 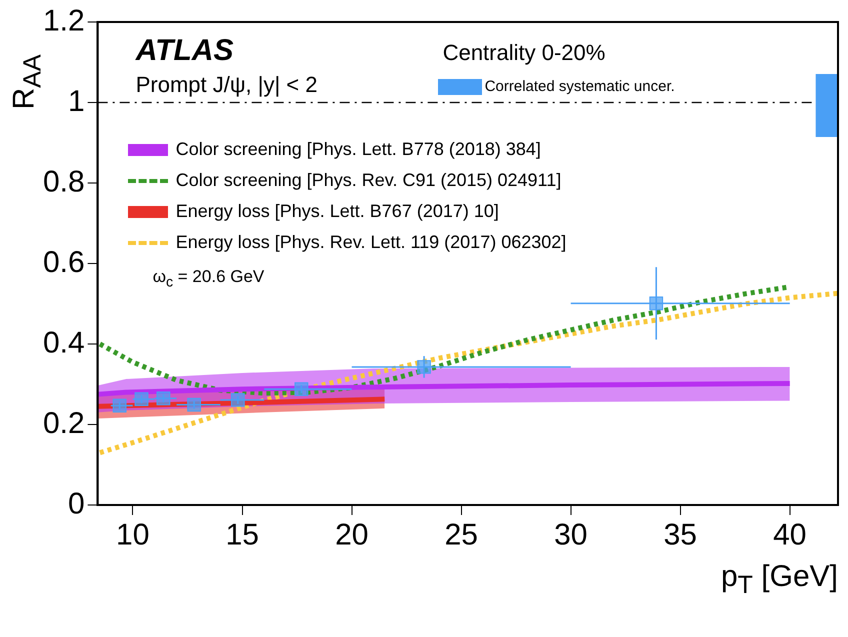 I want to click on x-tick-label: 25, so click(x=461, y=535).